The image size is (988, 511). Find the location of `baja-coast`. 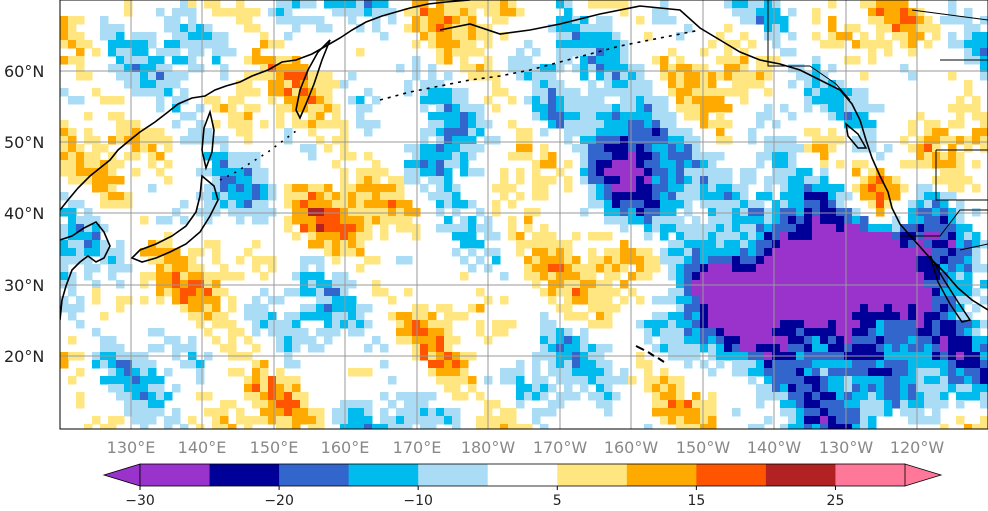

baja-coast is located at coordinates (950, 289).